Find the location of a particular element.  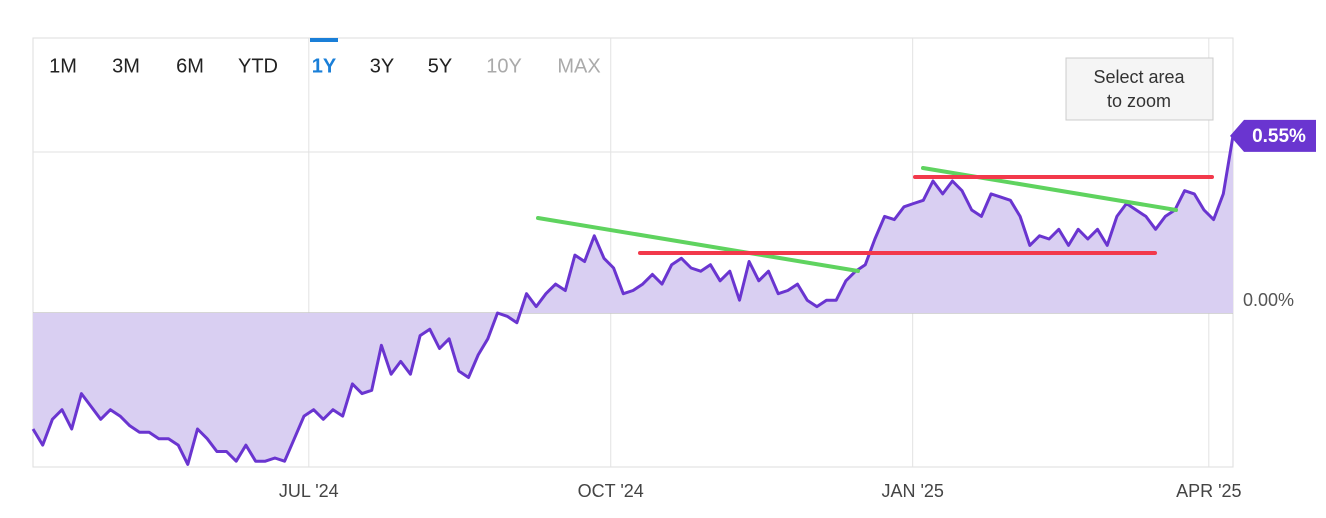

active-indicator is located at coordinates (324, 40).